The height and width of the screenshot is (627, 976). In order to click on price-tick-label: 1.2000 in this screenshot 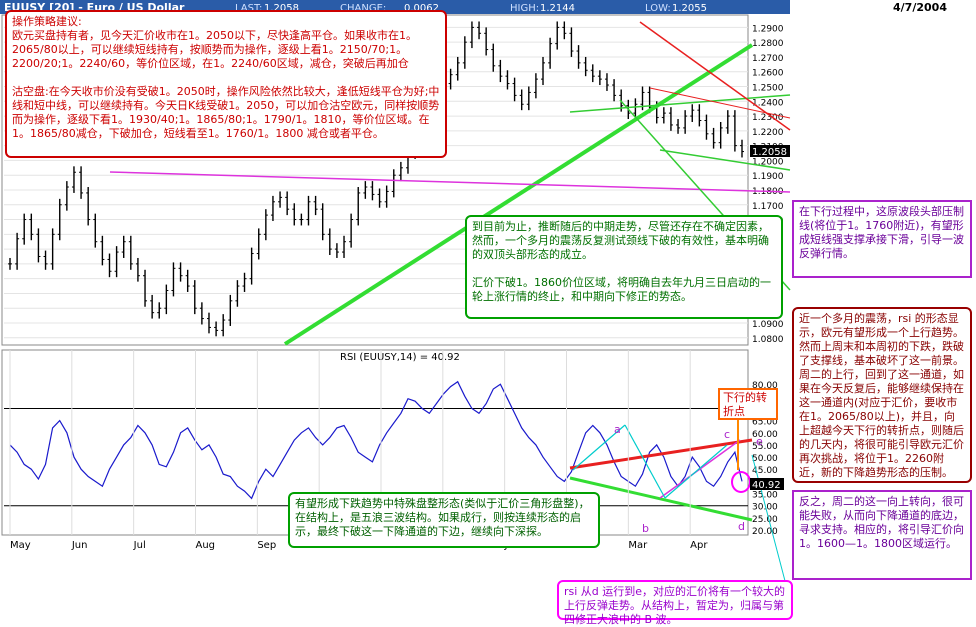, I will do `click(768, 162)`.